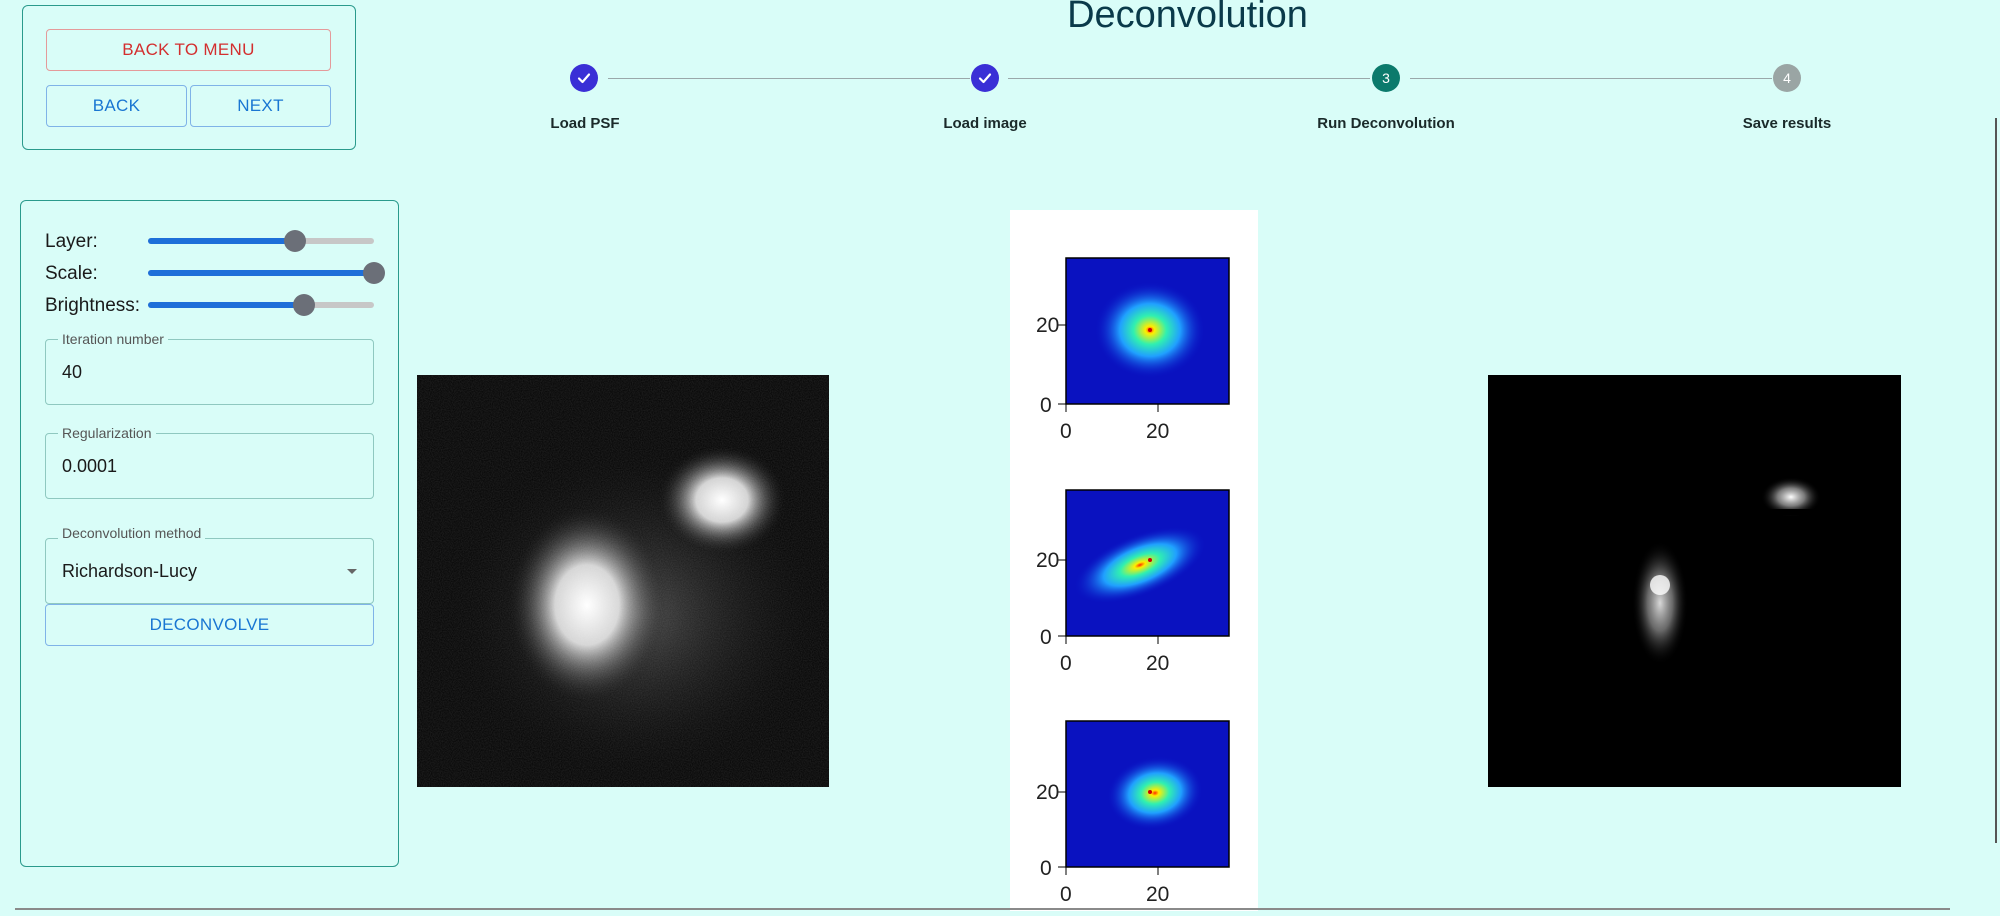 The height and width of the screenshot is (916, 2000). Describe the element at coordinates (71, 241) in the screenshot. I see `layer-label: Layer:` at that location.